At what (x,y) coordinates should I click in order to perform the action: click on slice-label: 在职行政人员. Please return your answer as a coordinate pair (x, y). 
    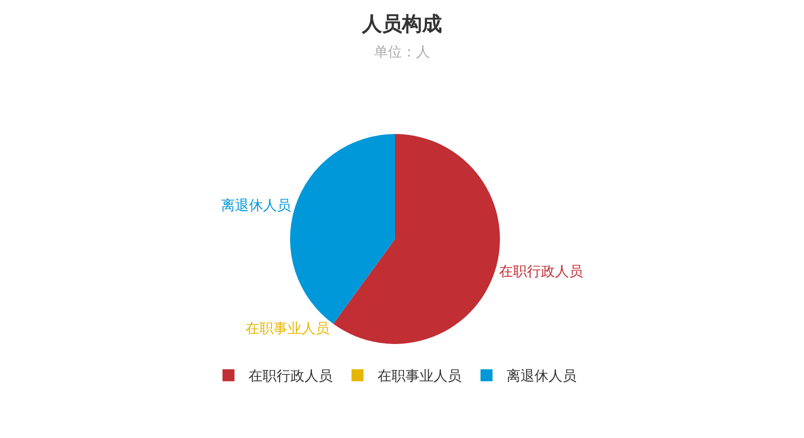
    Looking at the image, I should click on (540, 272).